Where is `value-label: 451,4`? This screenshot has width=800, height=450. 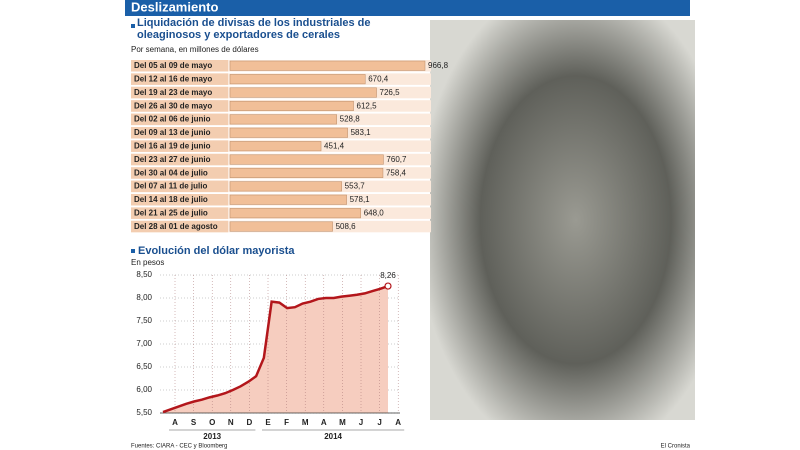
value-label: 451,4 is located at coordinates (334, 146).